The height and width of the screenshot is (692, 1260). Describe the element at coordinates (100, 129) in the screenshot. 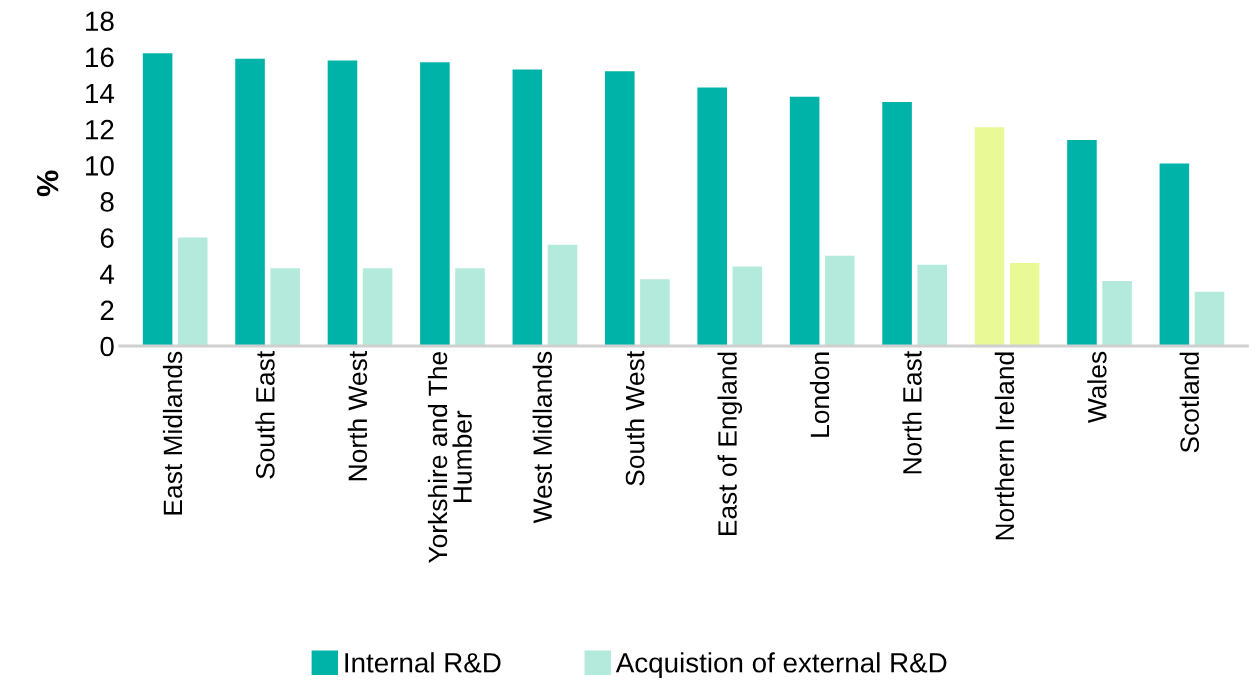

I see `y-tick-label: 12` at that location.